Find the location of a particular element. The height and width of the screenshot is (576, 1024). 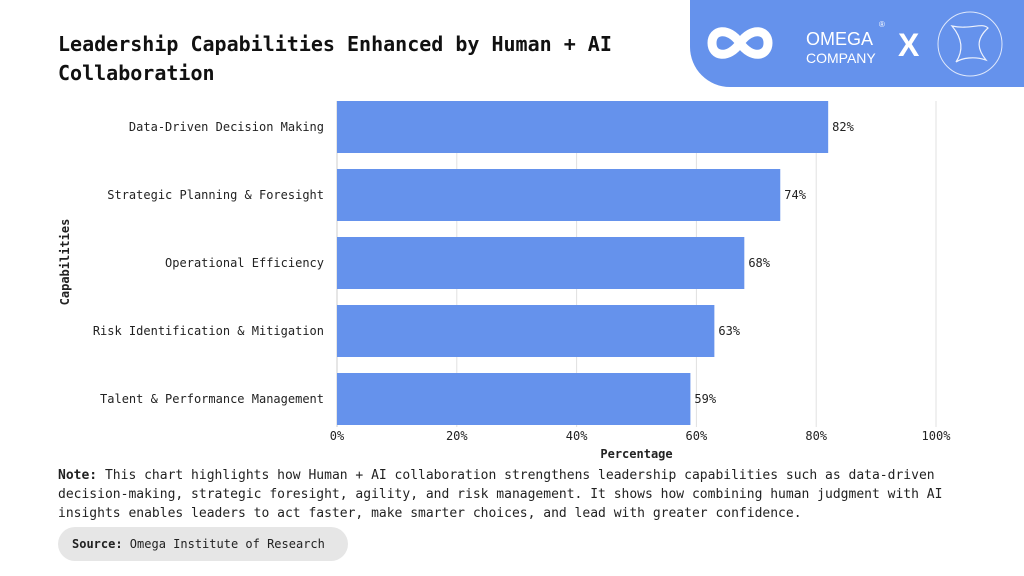

omega-logo: OMEGA ® COMPANY X is located at coordinates (855, 44).